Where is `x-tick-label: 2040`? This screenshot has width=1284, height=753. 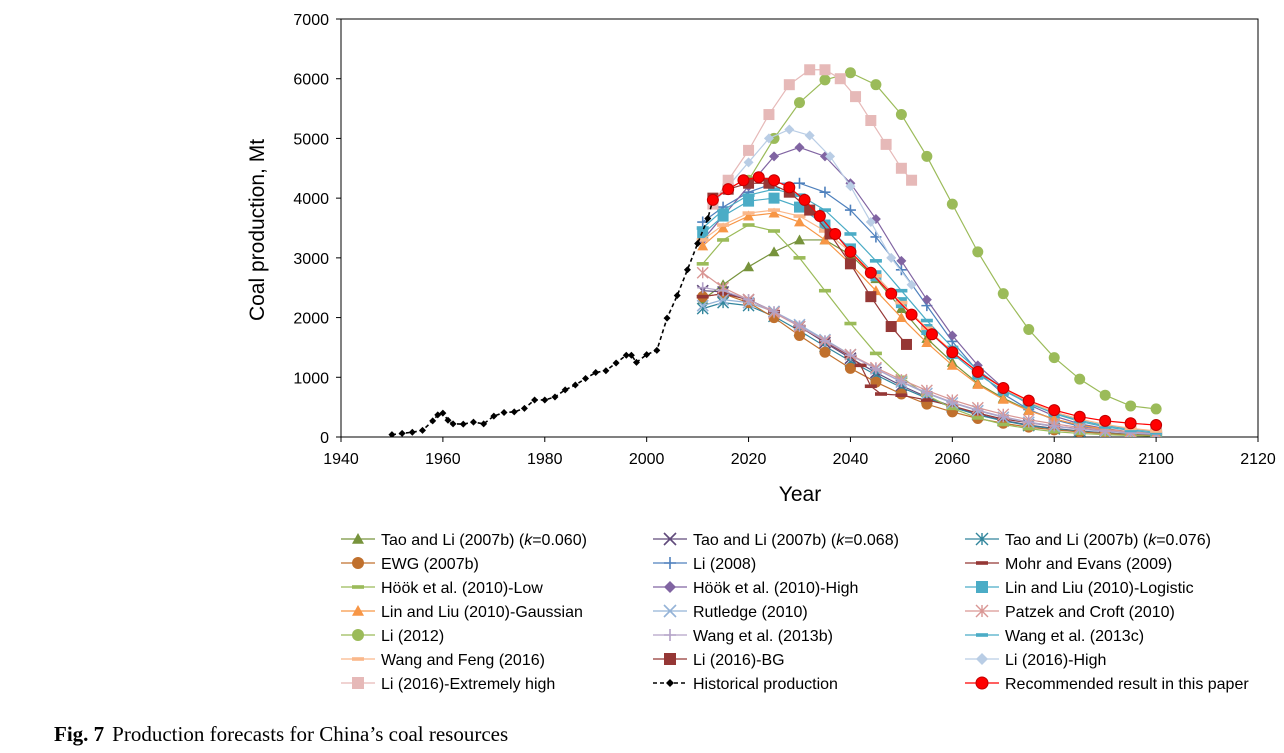
x-tick-label: 2040 is located at coordinates (851, 459).